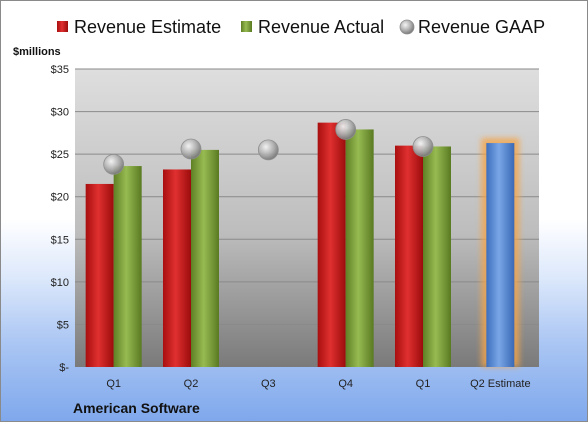 This screenshot has width=588, height=422. Describe the element at coordinates (407, 27) in the screenshot. I see `legend-marker` at that location.